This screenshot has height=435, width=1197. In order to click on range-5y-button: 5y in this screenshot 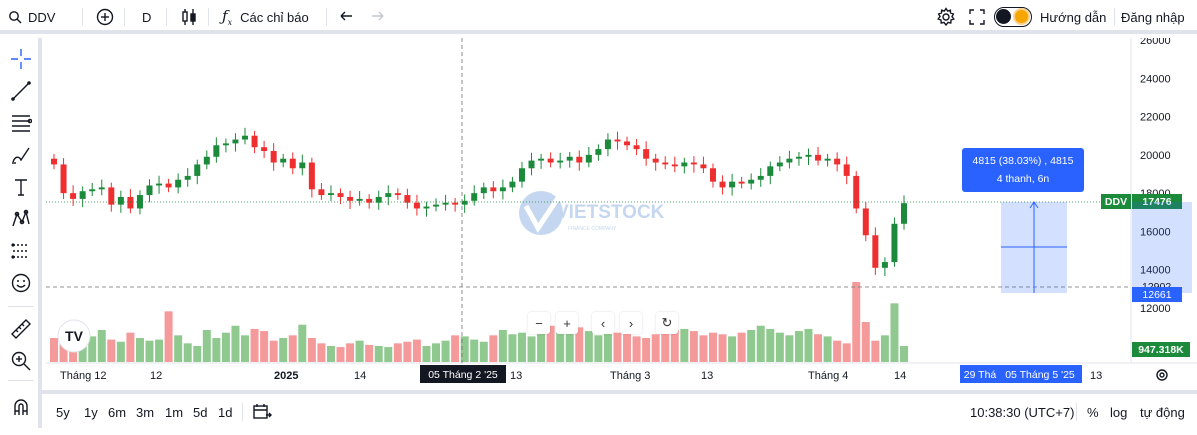, I will do `click(63, 412)`.